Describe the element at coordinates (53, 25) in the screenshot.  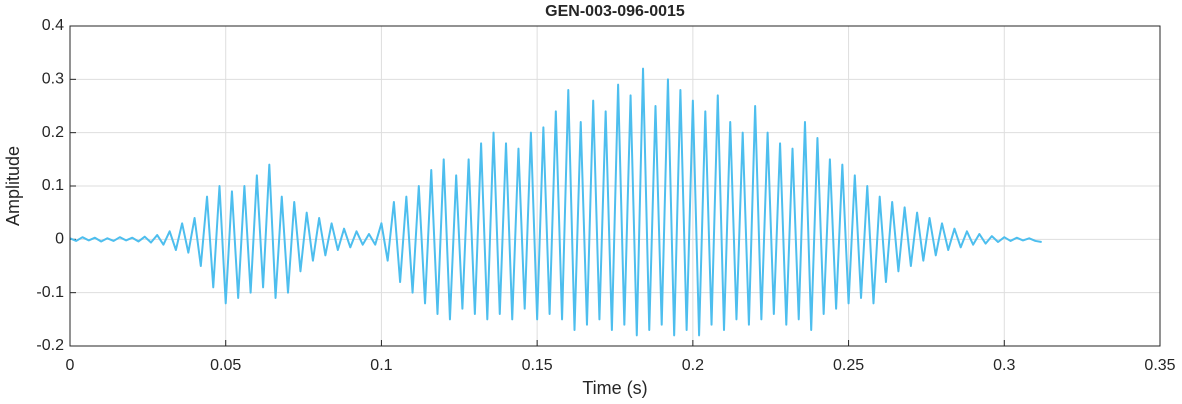
I see `y-tick-label: 0.4` at that location.